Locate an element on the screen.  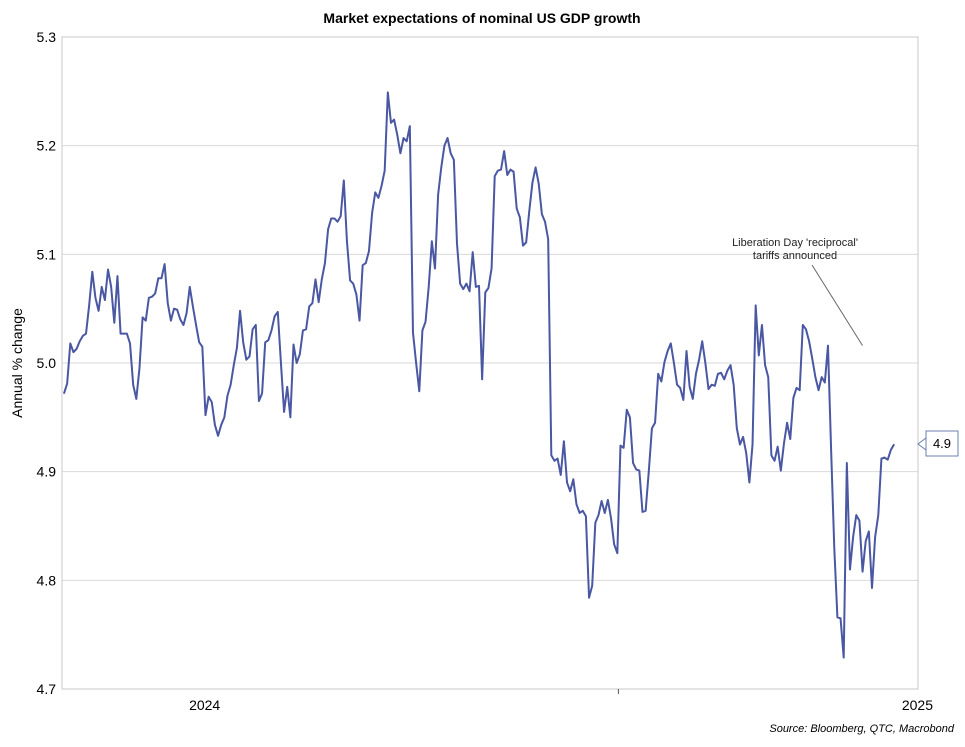
y-tick-label: 4.7 is located at coordinates (47, 689).